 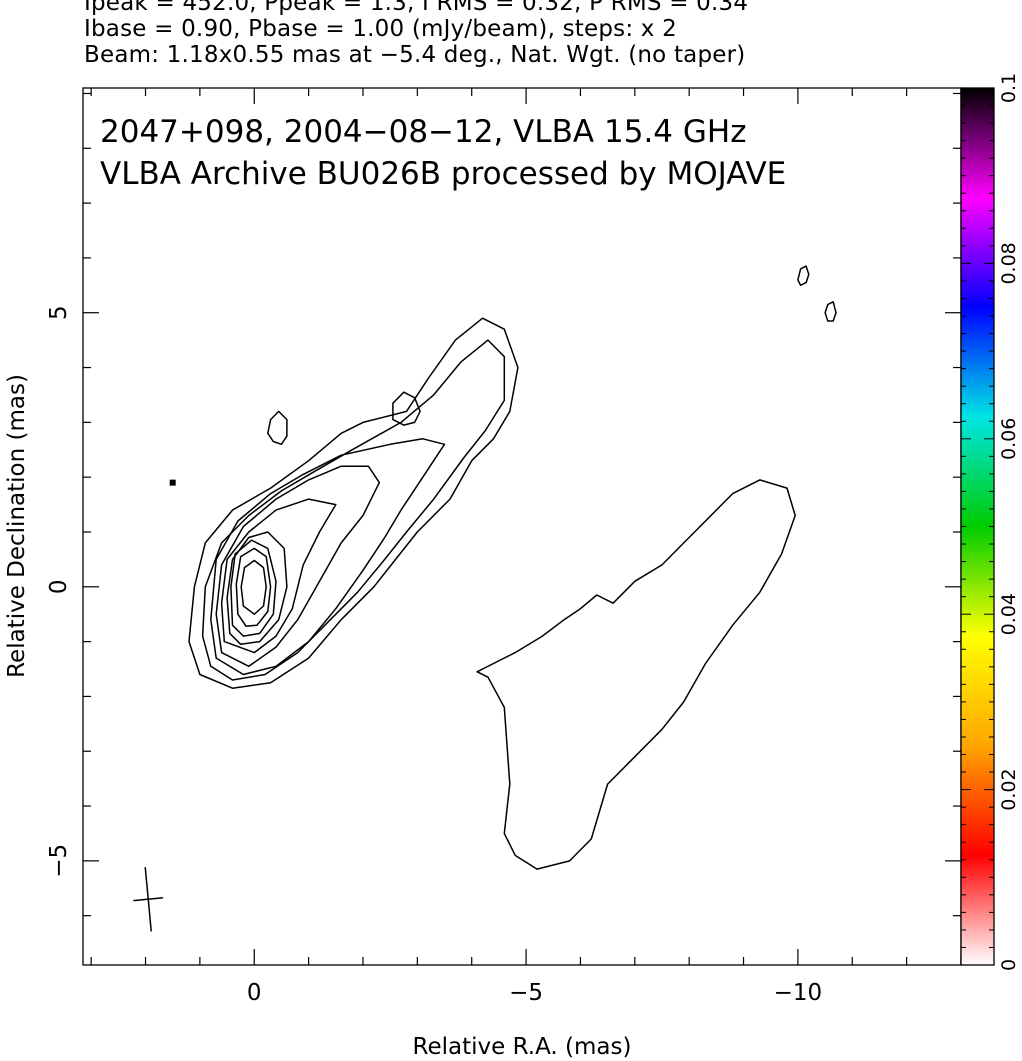 I want to click on colorbar, so click(x=977, y=526).